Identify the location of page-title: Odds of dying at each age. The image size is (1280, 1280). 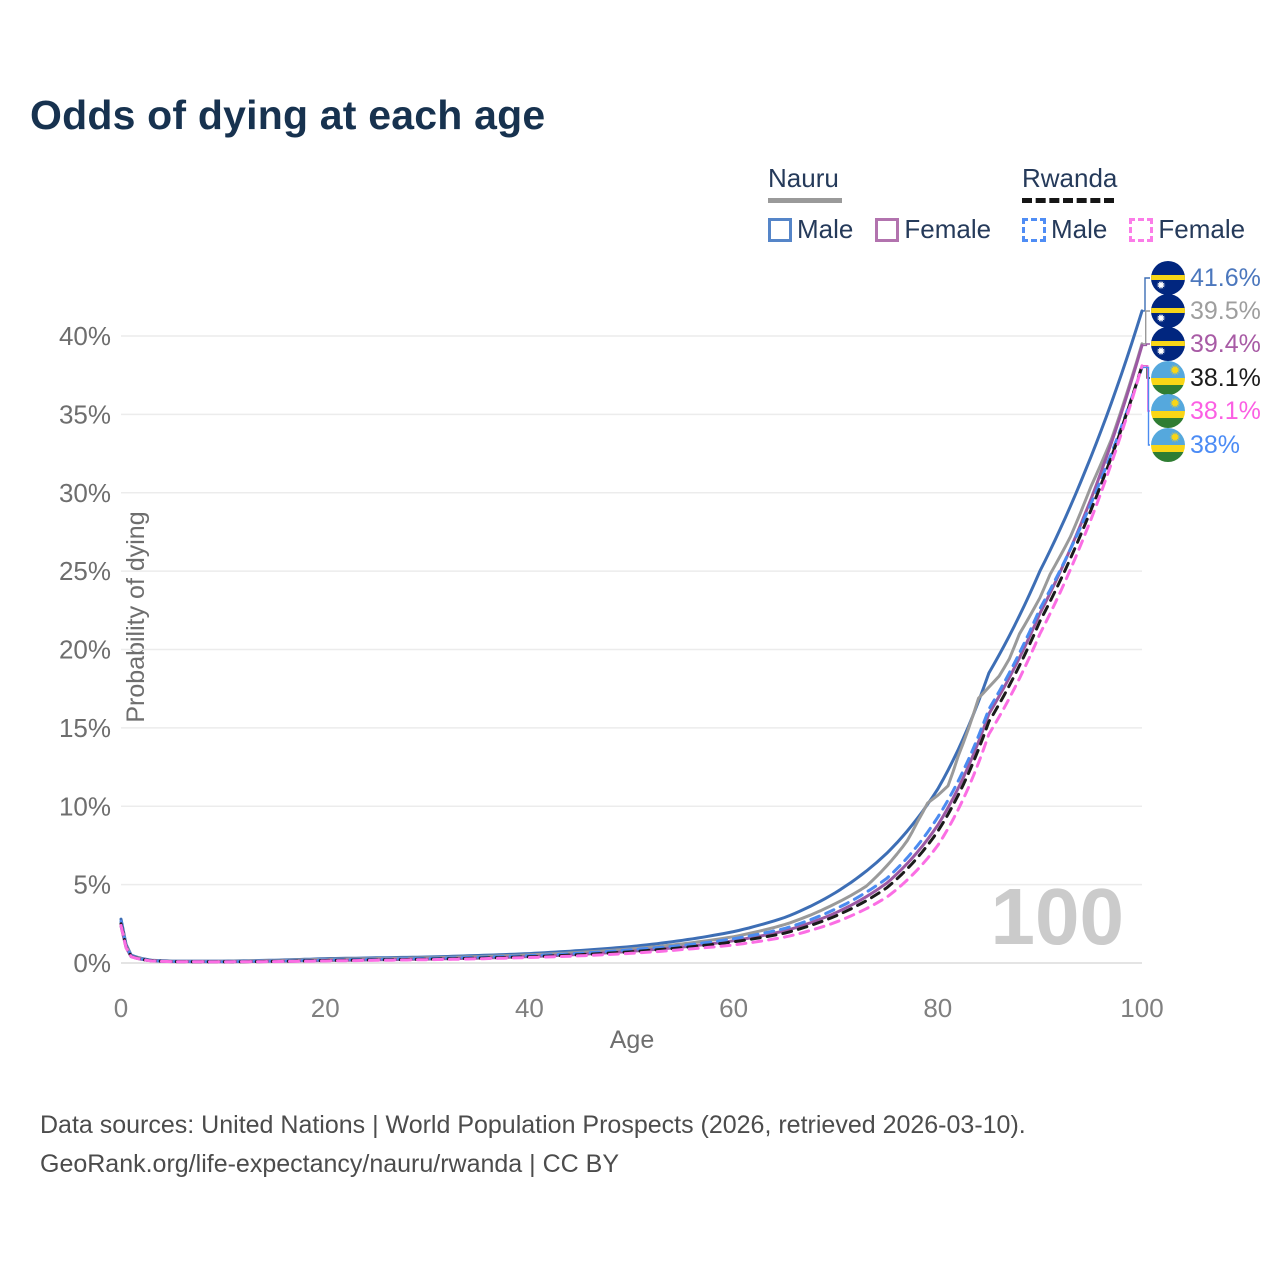
(288, 115).